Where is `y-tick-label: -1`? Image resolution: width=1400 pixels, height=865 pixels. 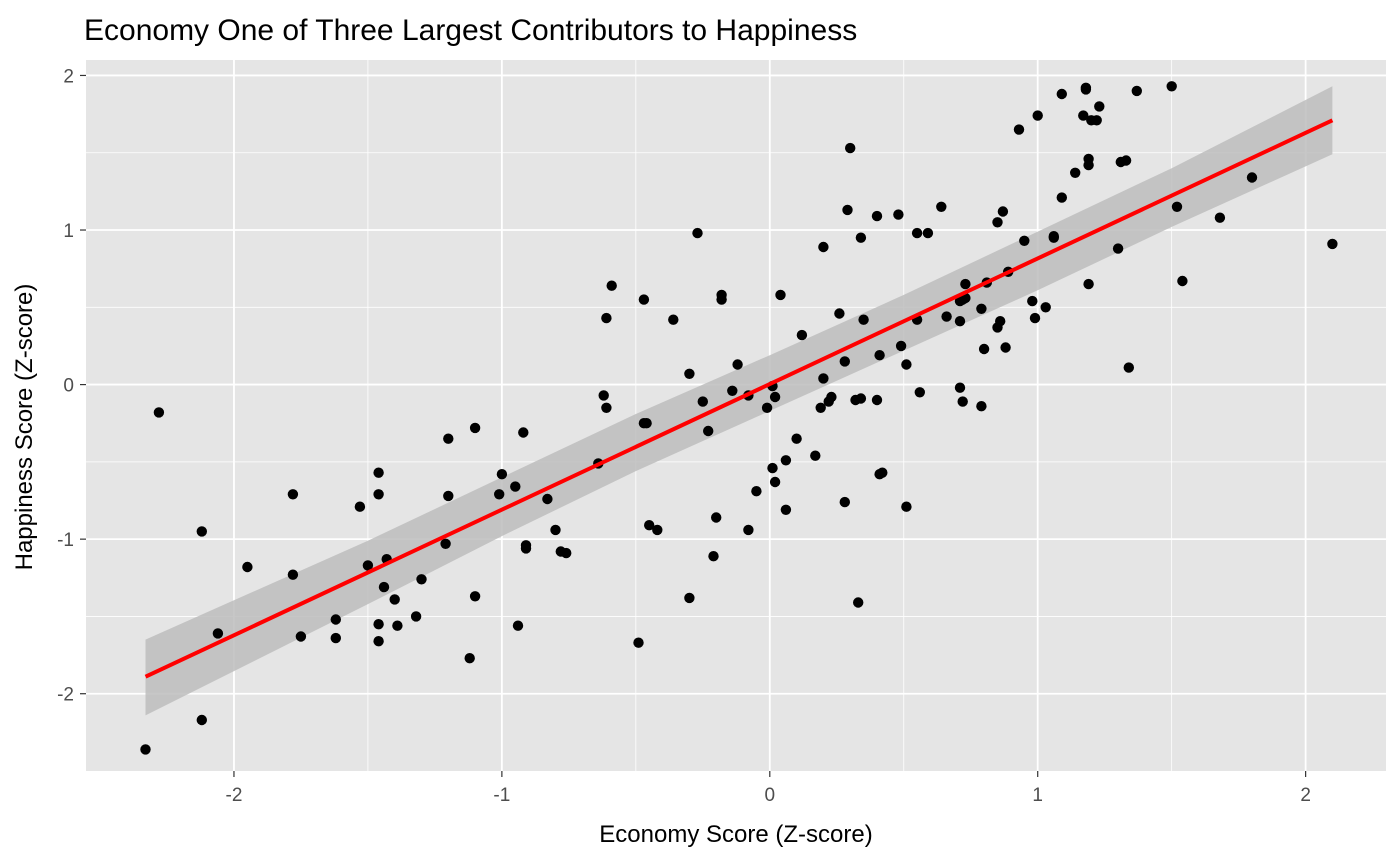
y-tick-label: -1 is located at coordinates (65, 540).